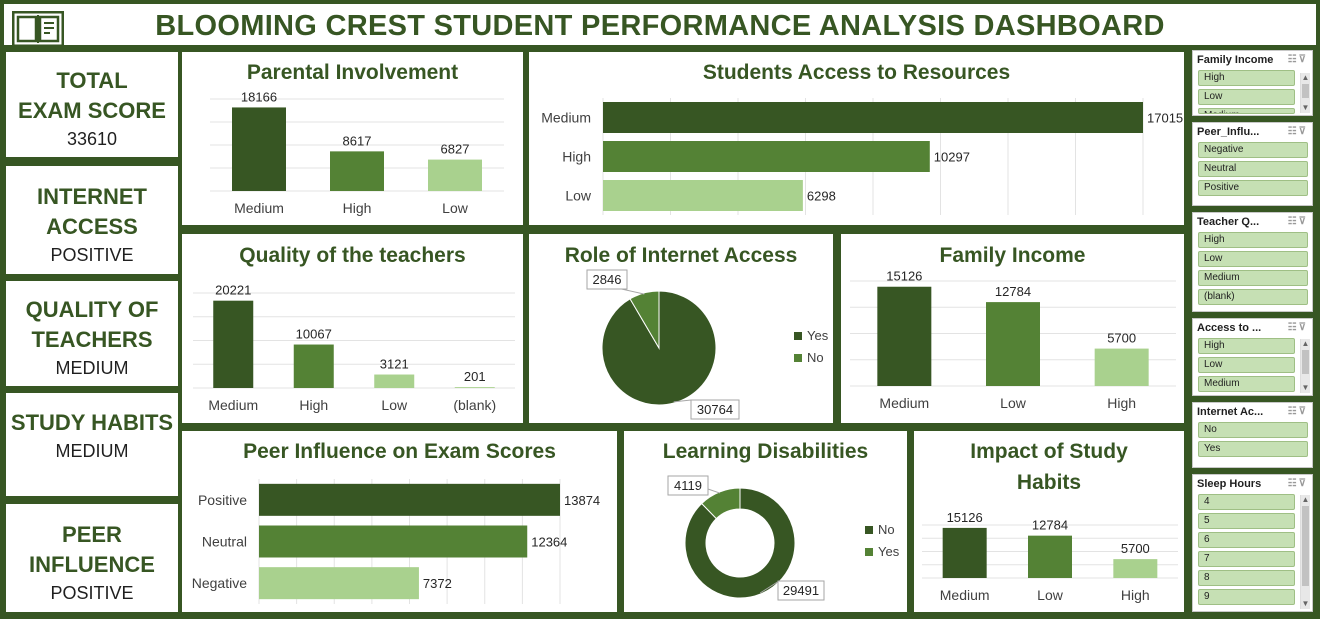 Image resolution: width=1320 pixels, height=619 pixels. Describe the element at coordinates (92, 339) in the screenshot. I see `kpi-title: TEACHERS` at that location.